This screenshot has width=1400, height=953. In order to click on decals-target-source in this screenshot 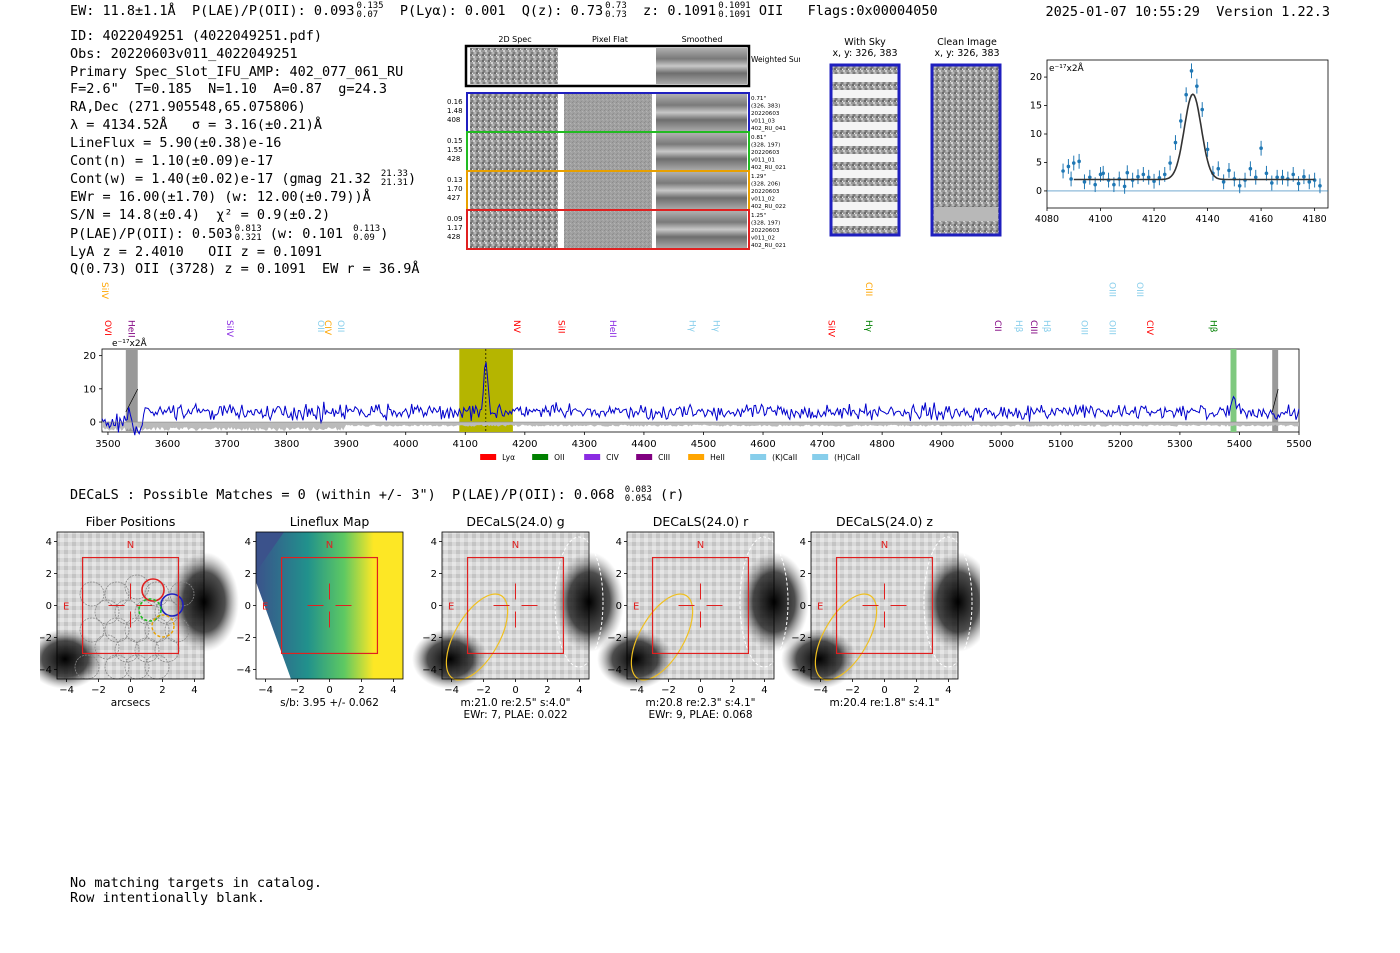, I will do `click(819, 659)`.